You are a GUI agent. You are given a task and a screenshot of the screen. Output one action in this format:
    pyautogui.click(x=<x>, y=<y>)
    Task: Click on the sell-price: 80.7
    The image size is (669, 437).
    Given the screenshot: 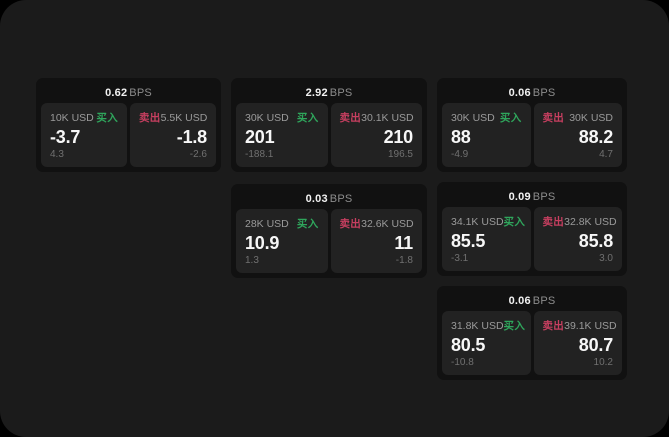 What is the action you would take?
    pyautogui.click(x=595, y=344)
    